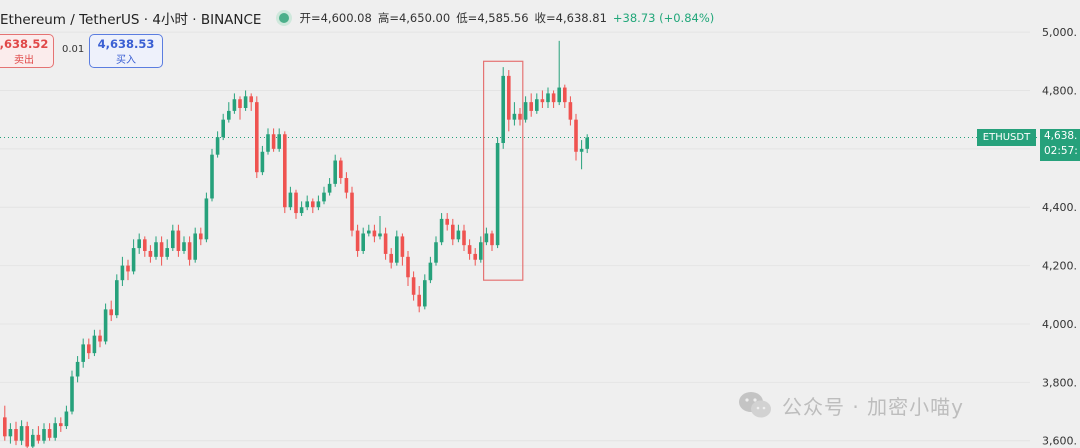 The height and width of the screenshot is (448, 1080). What do you see at coordinates (1059, 207) in the screenshot?
I see `y-tick-label: 4,400.` at bounding box center [1059, 207].